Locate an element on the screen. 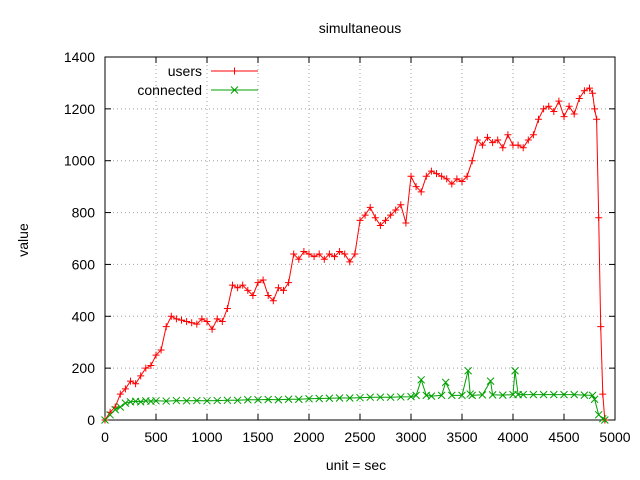 The height and width of the screenshot is (480, 640). x-tick-label: 2000 is located at coordinates (308, 437).